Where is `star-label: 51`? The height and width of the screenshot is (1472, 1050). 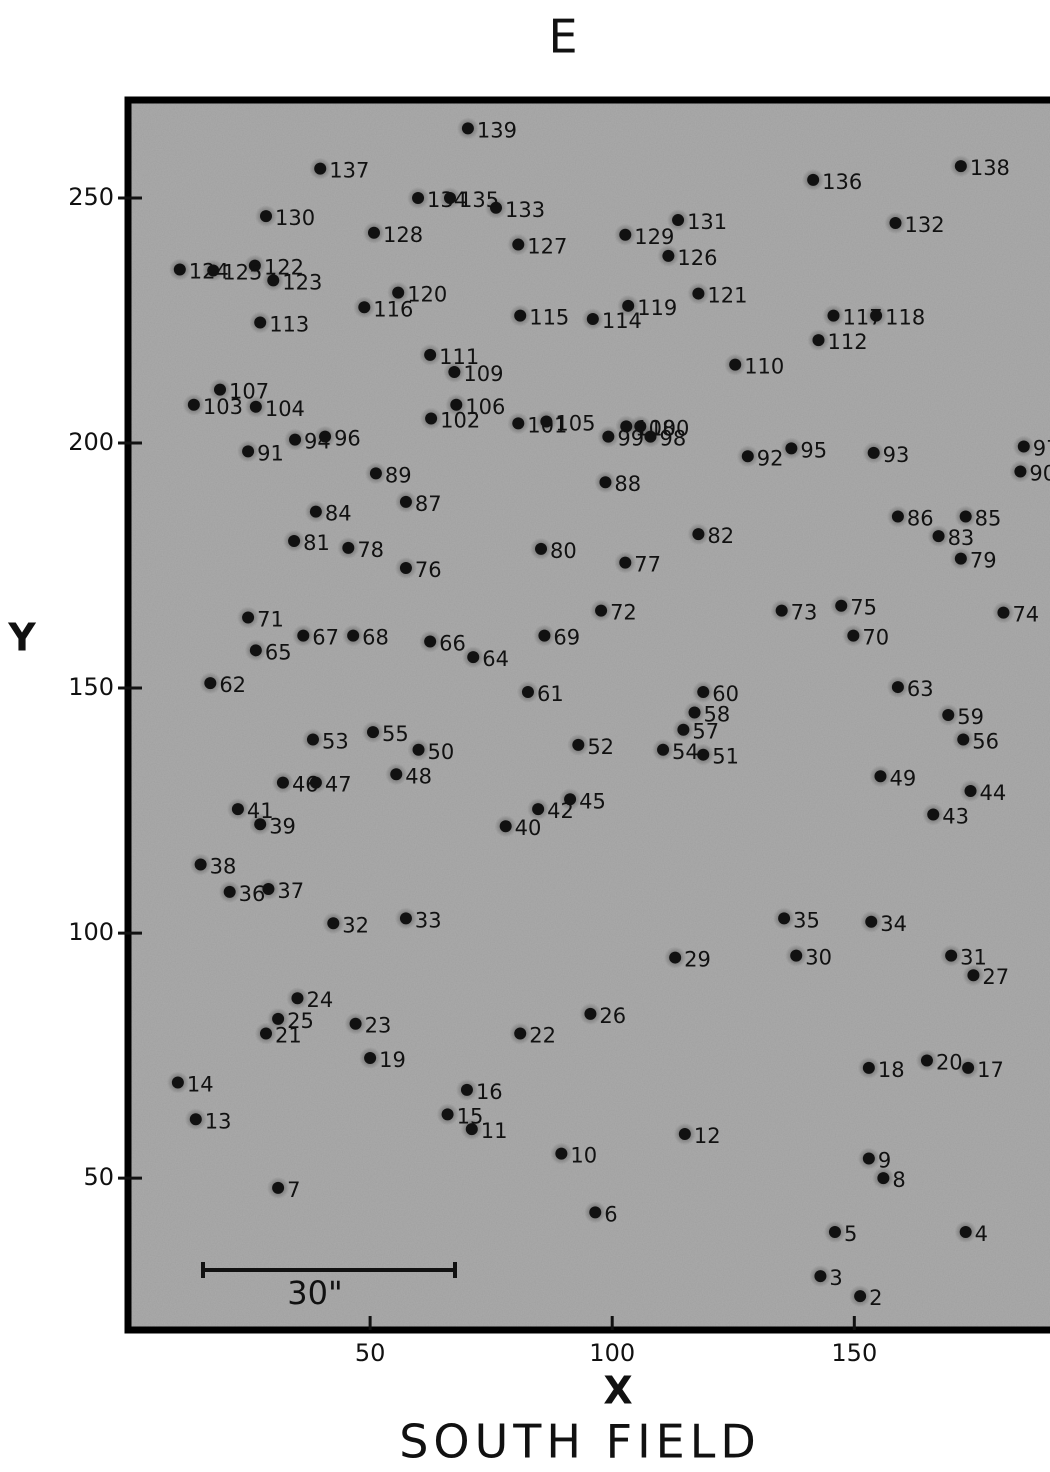 star-label: 51 is located at coordinates (725, 757).